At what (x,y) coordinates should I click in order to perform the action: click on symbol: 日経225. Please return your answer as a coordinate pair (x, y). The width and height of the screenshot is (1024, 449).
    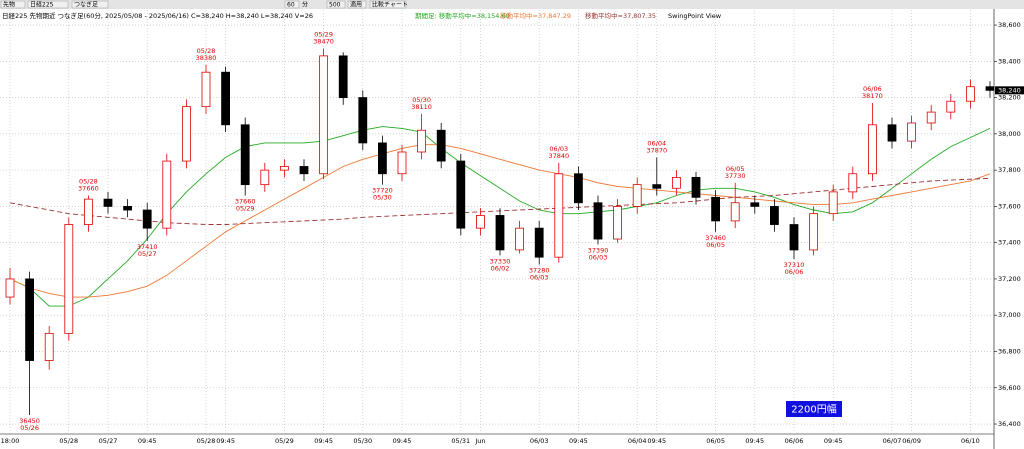
    Looking at the image, I should click on (42, 4).